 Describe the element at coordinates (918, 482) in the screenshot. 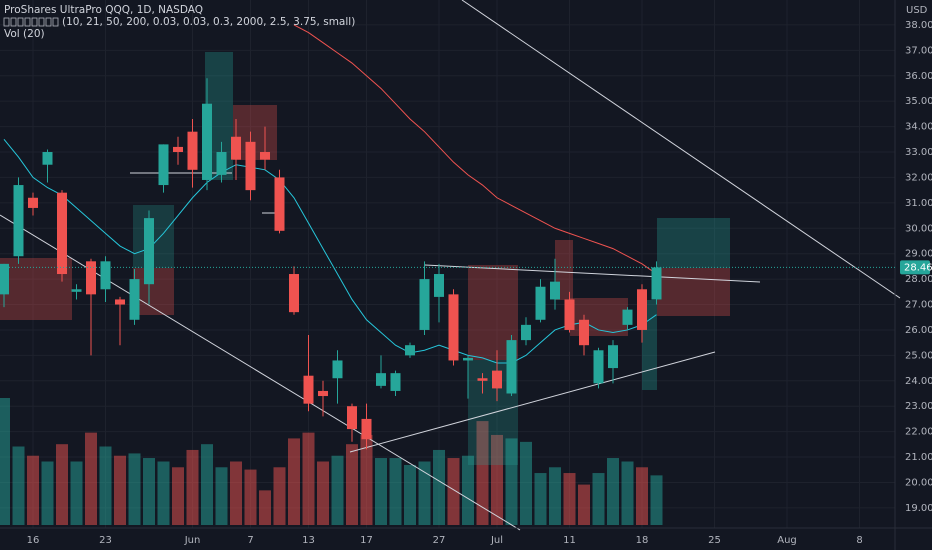

I see `y-tick-label: 20.00` at that location.